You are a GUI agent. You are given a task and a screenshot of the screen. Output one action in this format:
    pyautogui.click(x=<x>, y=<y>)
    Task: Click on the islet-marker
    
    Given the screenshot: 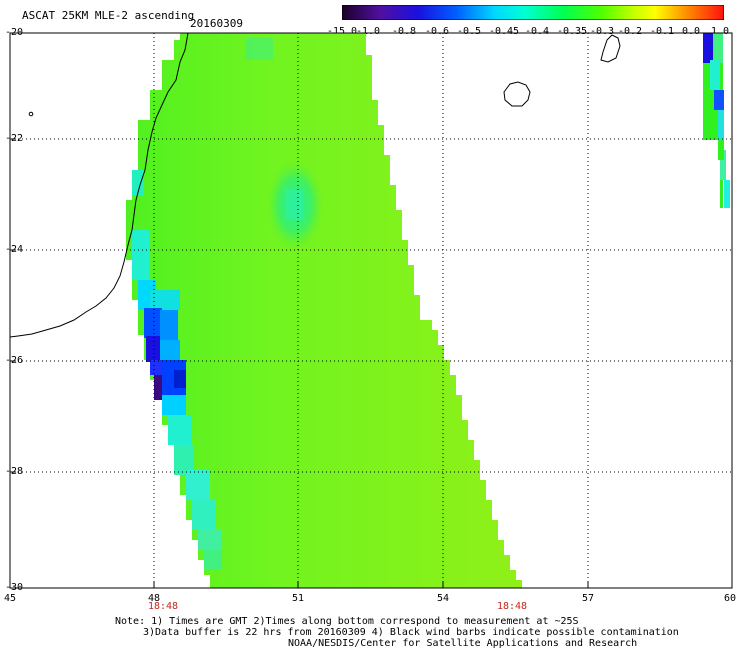 What is the action you would take?
    pyautogui.click(x=31, y=114)
    